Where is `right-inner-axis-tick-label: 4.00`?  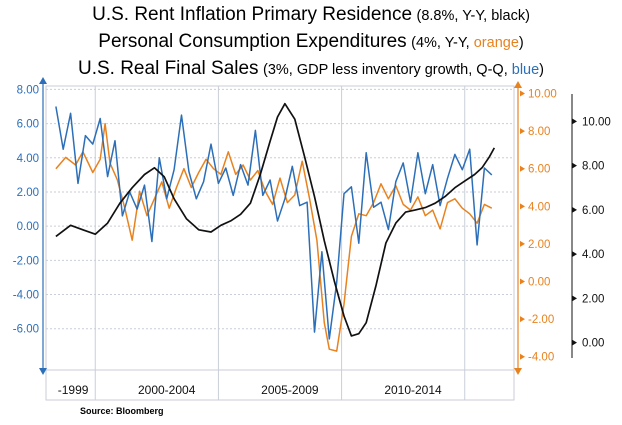 right-inner-axis-tick-label: 4.00 is located at coordinates (539, 207).